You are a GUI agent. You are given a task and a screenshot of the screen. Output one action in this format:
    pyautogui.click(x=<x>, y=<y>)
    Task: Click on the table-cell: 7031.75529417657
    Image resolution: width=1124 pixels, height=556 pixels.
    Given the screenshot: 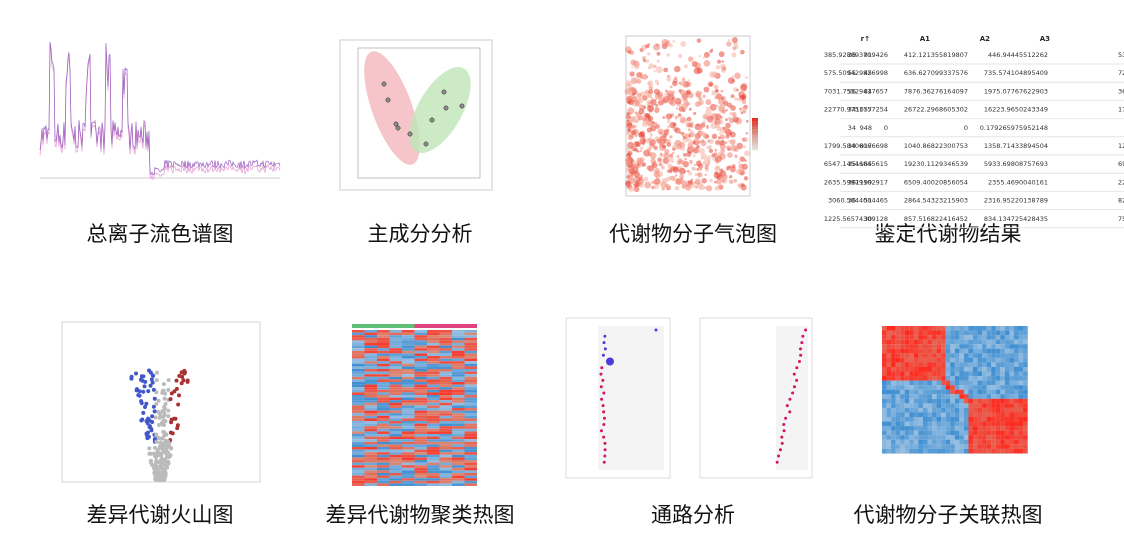 What is the action you would take?
    pyautogui.click(x=856, y=91)
    